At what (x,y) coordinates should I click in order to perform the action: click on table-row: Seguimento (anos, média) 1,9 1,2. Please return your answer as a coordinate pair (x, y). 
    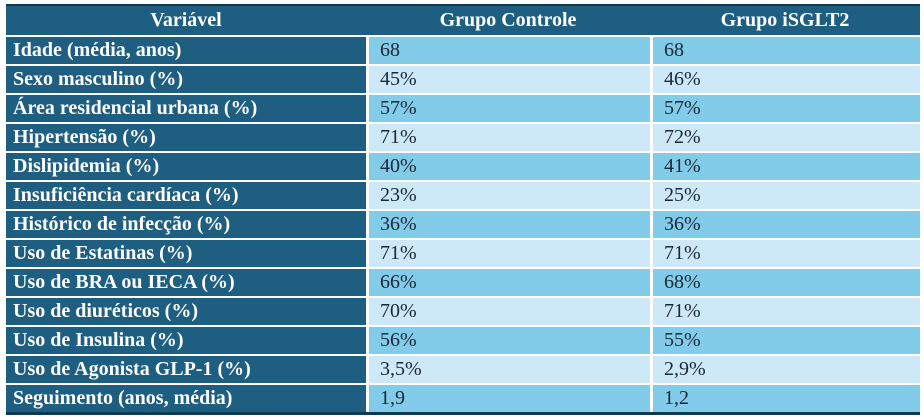
    Looking at the image, I should click on (463, 397).